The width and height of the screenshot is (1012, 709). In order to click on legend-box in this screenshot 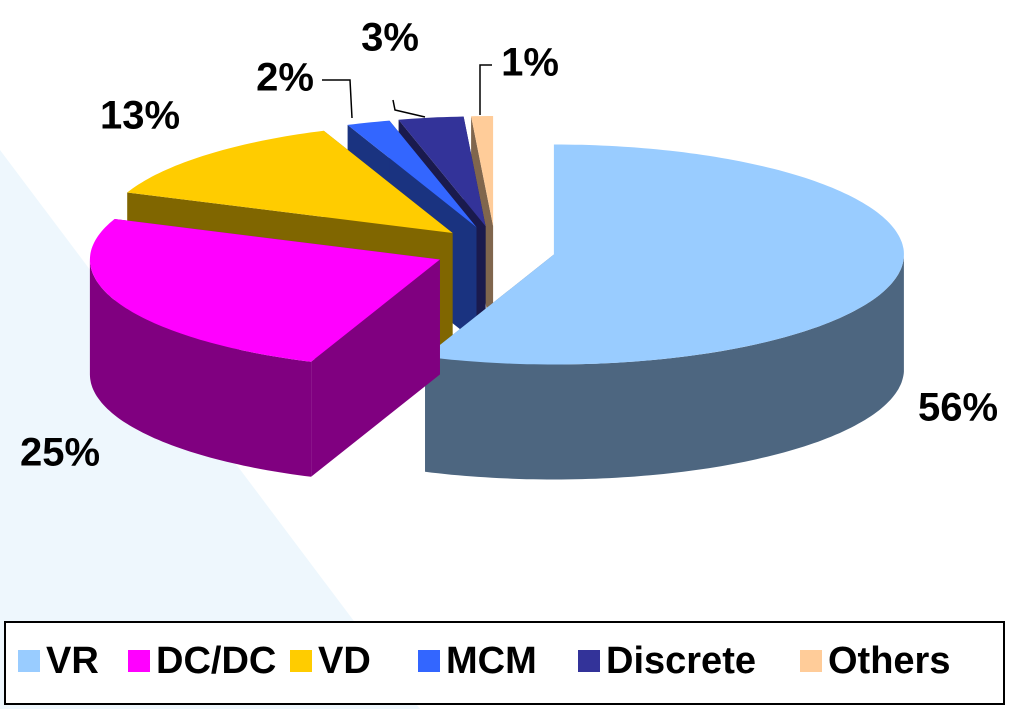, I will do `click(504, 663)`.